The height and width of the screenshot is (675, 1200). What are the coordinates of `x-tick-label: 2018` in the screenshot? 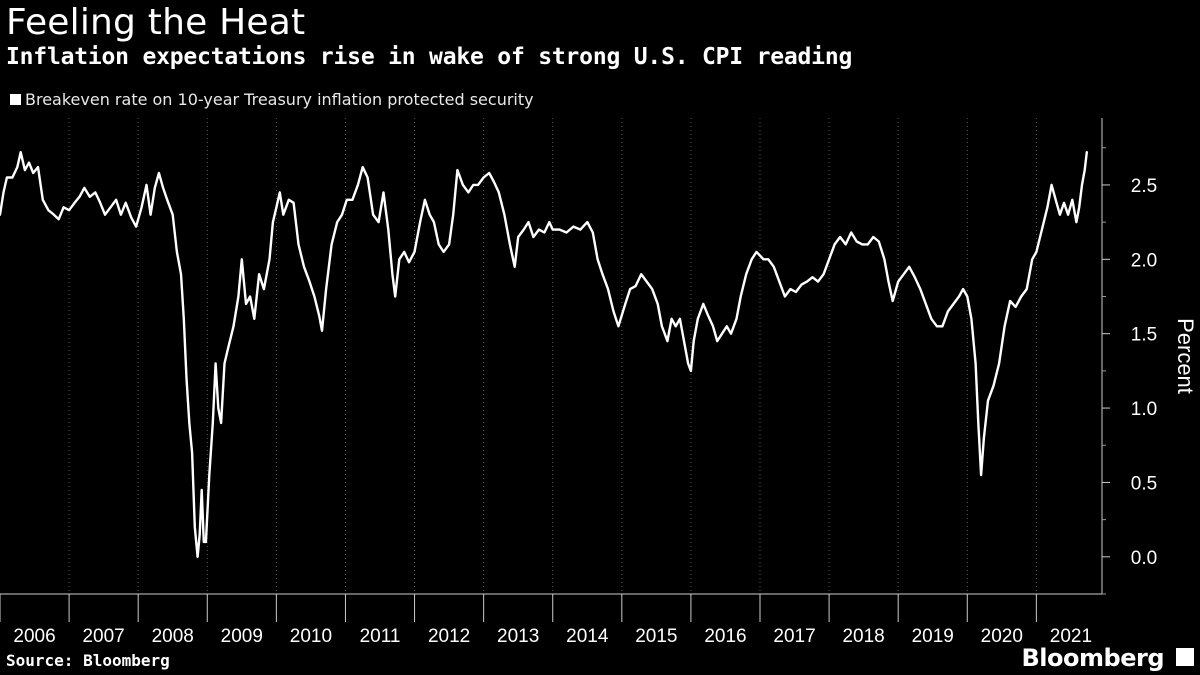 It's located at (863, 636).